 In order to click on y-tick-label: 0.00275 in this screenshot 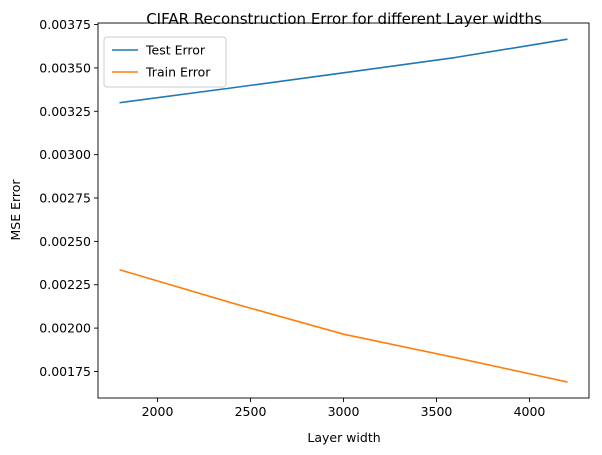, I will do `click(65, 198)`.